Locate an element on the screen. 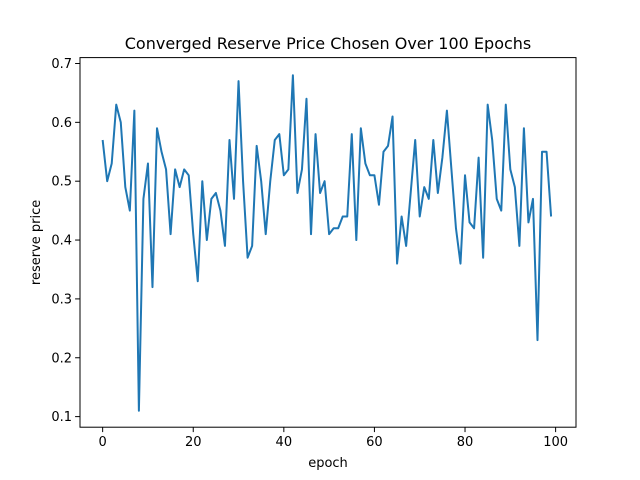 This screenshot has height=480, width=640. x-tick-label: 100 is located at coordinates (555, 442).